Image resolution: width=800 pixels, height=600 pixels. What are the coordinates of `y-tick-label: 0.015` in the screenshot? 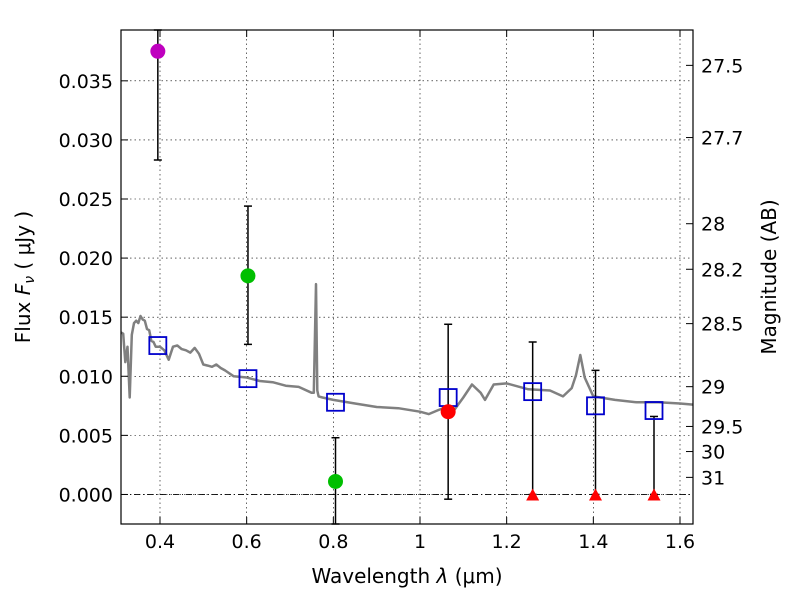 It's located at (86, 318).